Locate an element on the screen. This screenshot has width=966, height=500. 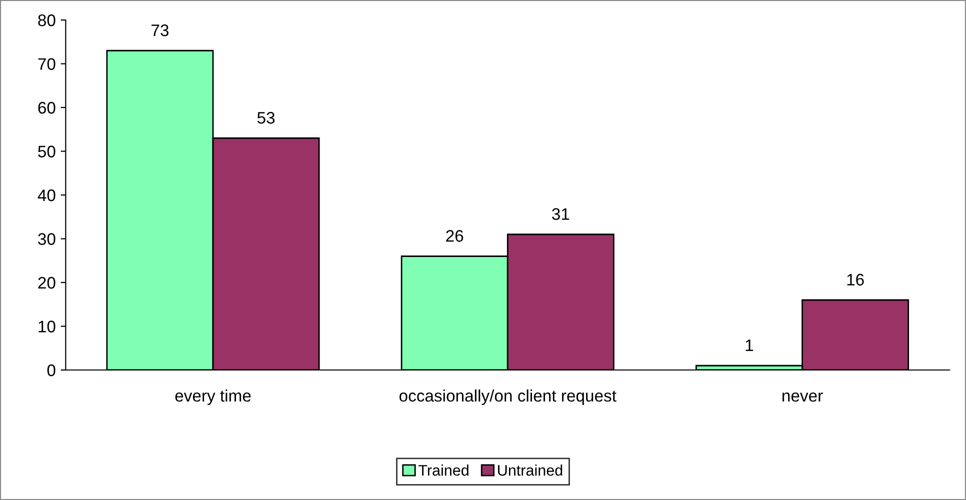
legend-label: Untrained is located at coordinates (530, 470).